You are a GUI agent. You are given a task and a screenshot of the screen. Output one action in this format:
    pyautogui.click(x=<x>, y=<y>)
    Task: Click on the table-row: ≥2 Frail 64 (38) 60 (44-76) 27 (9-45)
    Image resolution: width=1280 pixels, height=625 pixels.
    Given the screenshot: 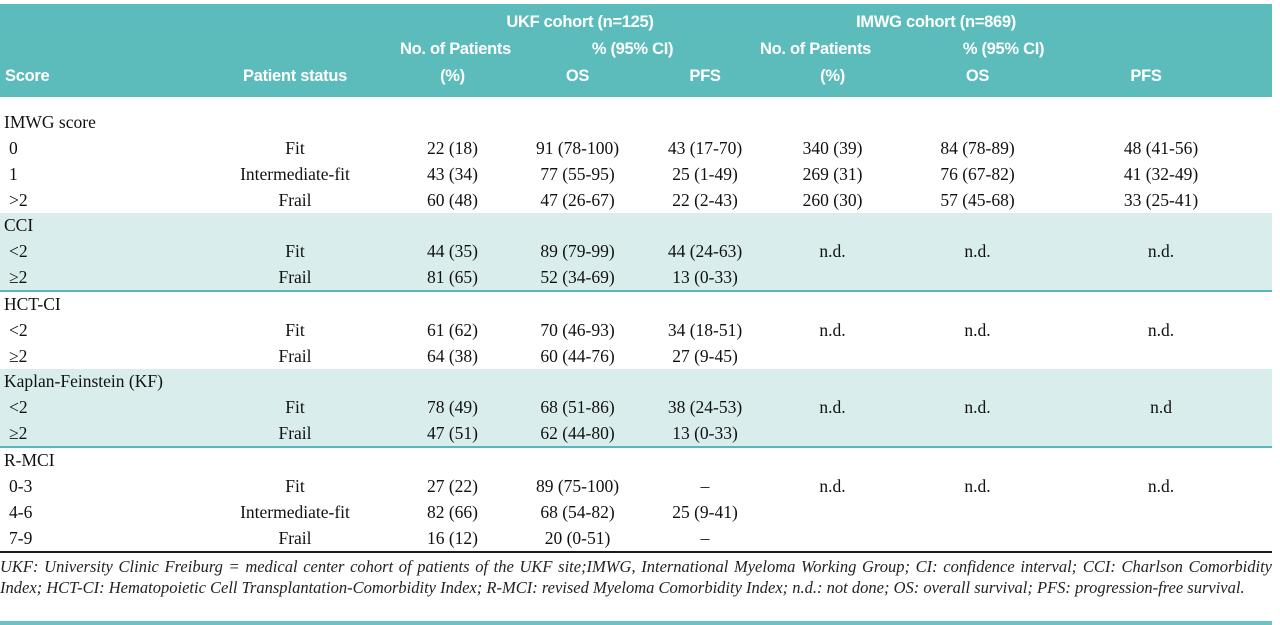 What is the action you would take?
    pyautogui.click(x=636, y=356)
    